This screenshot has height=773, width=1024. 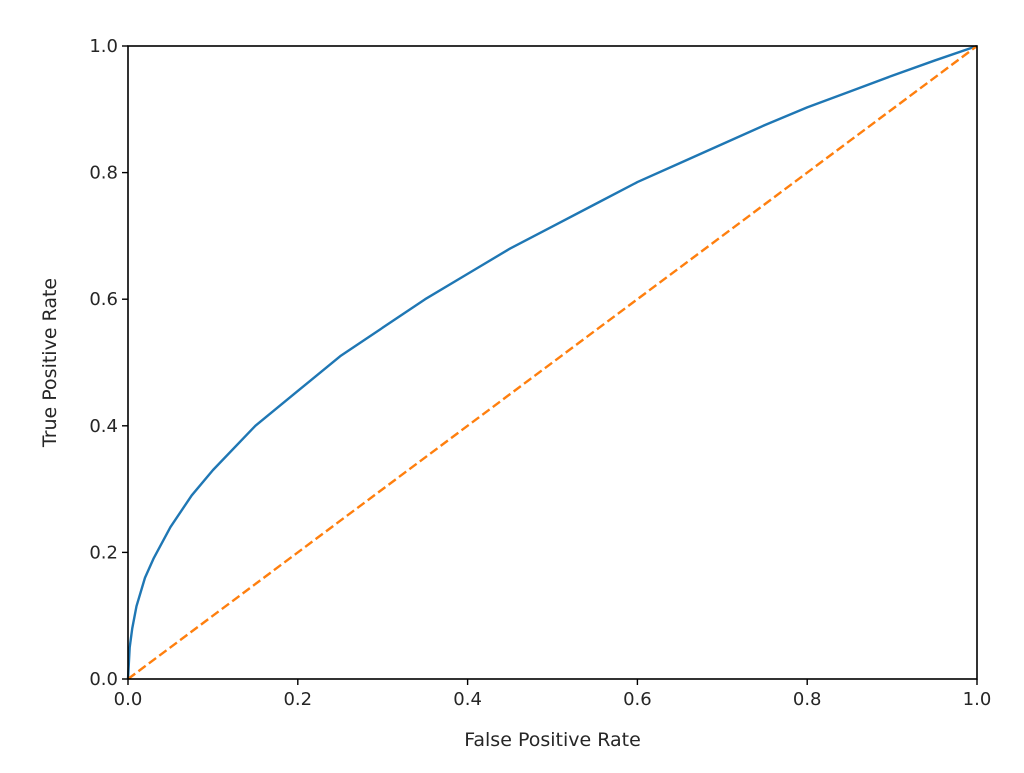 I want to click on y-axis-ticks: 0.0 0.2 0.4 0.6 0.8 1.0, so click(x=108, y=363).